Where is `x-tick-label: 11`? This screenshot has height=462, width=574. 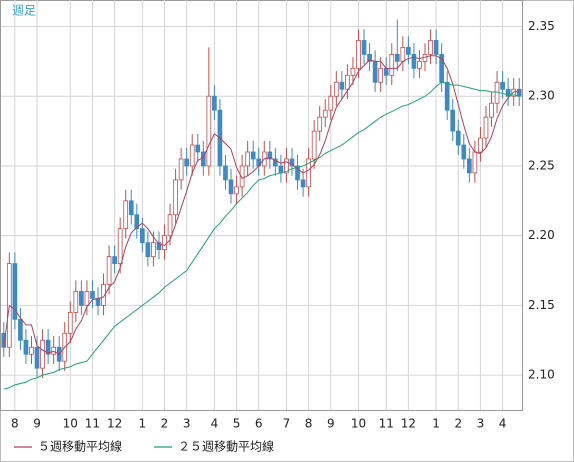 x-tick-label: 11 is located at coordinates (92, 424).